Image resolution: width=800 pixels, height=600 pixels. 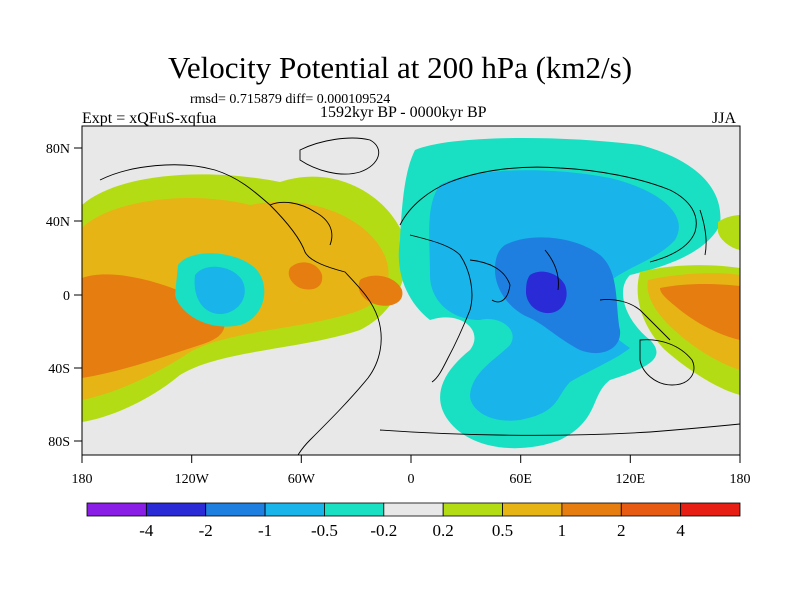 I want to click on y-tick-label: 40N, so click(x=58, y=222).